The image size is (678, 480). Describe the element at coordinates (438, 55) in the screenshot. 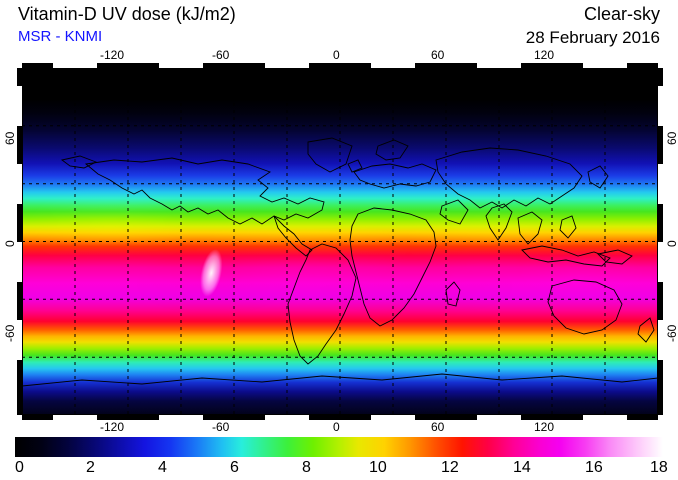

I see `xtick-label-top-60: 60` at that location.